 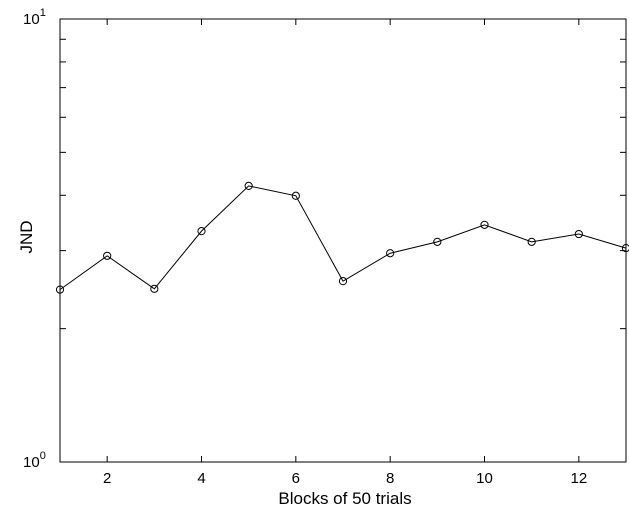 I want to click on x-axis-label: Blocks of 50 trials, so click(x=344, y=498).